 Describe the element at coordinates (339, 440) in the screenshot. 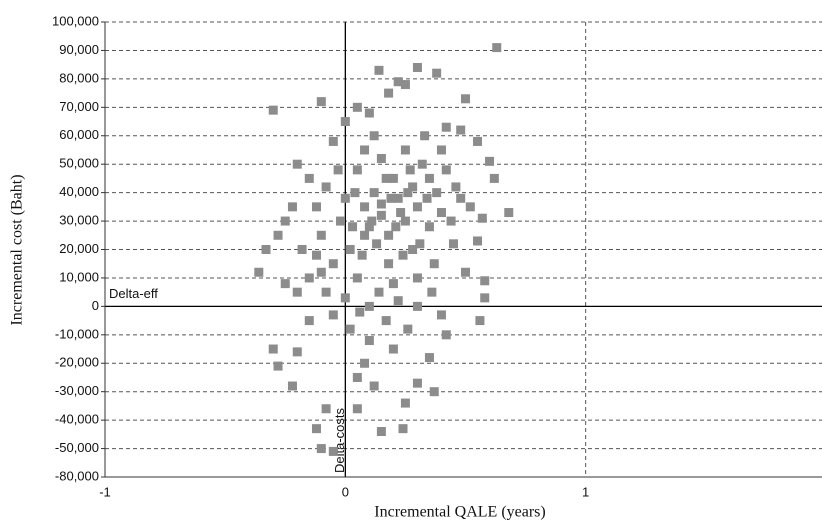

I see `annotation: Delta-costs` at that location.